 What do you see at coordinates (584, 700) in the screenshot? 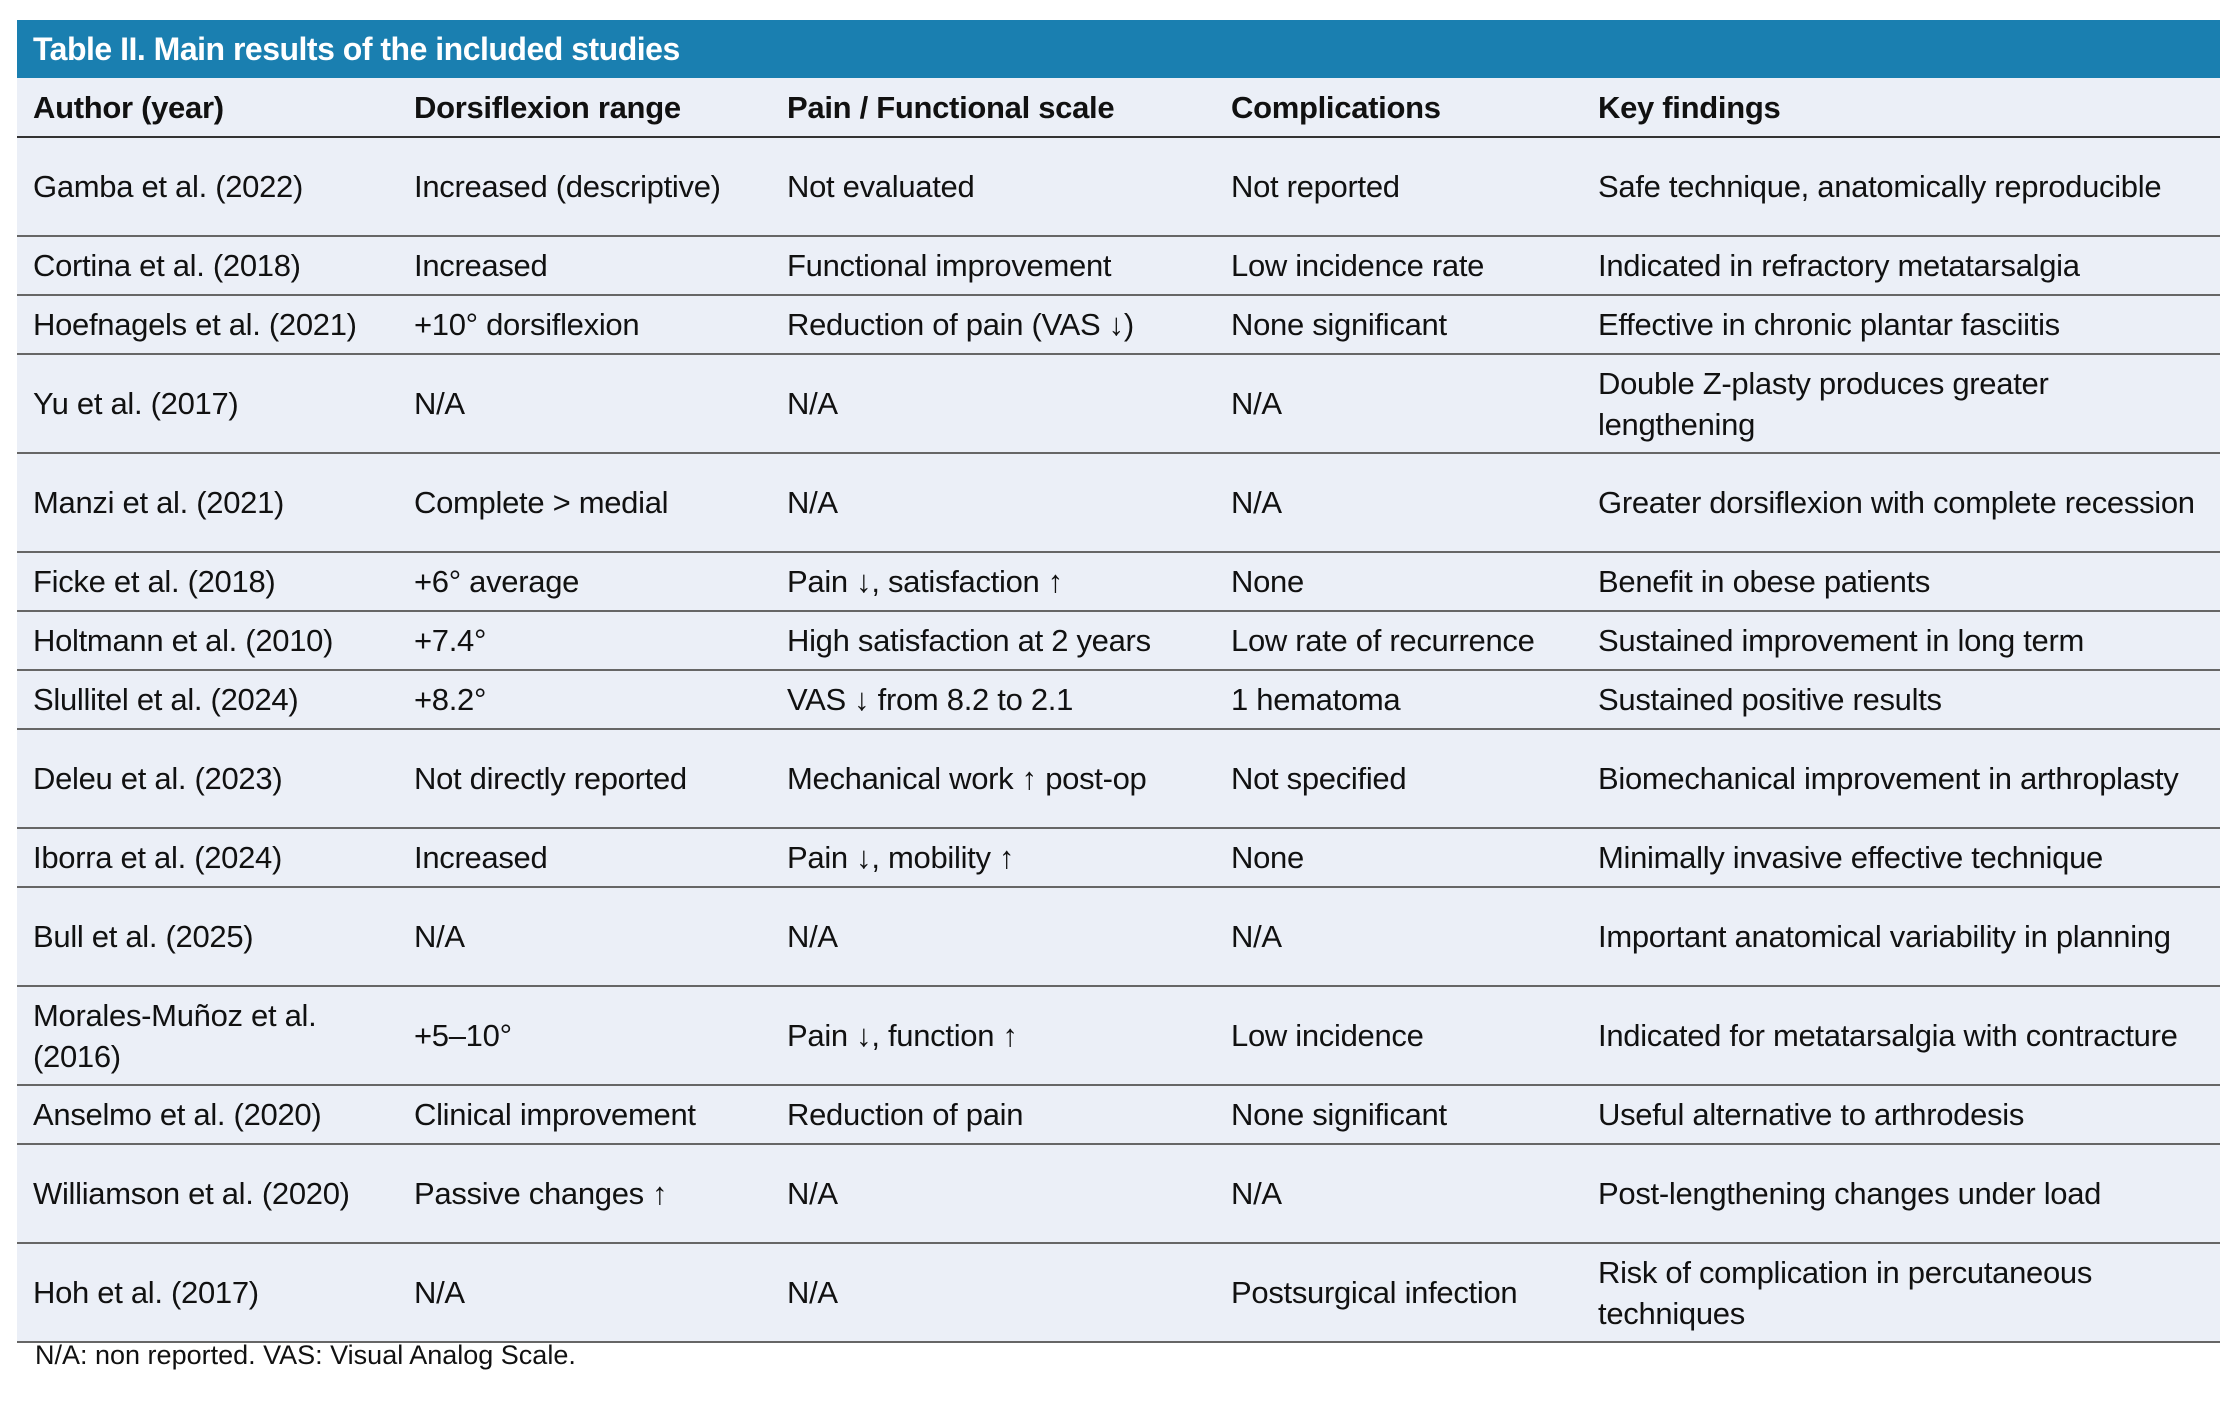
I see `cell-dorsiflexion-range: +8.2°` at bounding box center [584, 700].